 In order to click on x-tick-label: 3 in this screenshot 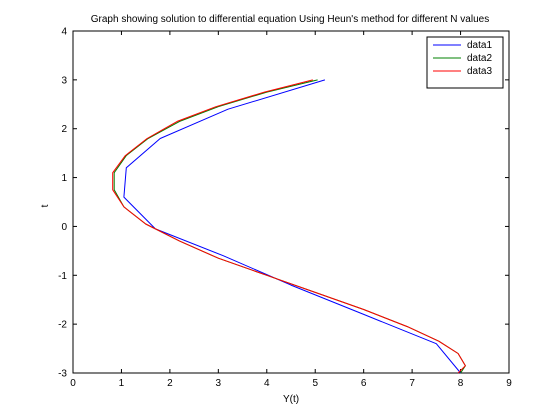, I will do `click(219, 383)`.